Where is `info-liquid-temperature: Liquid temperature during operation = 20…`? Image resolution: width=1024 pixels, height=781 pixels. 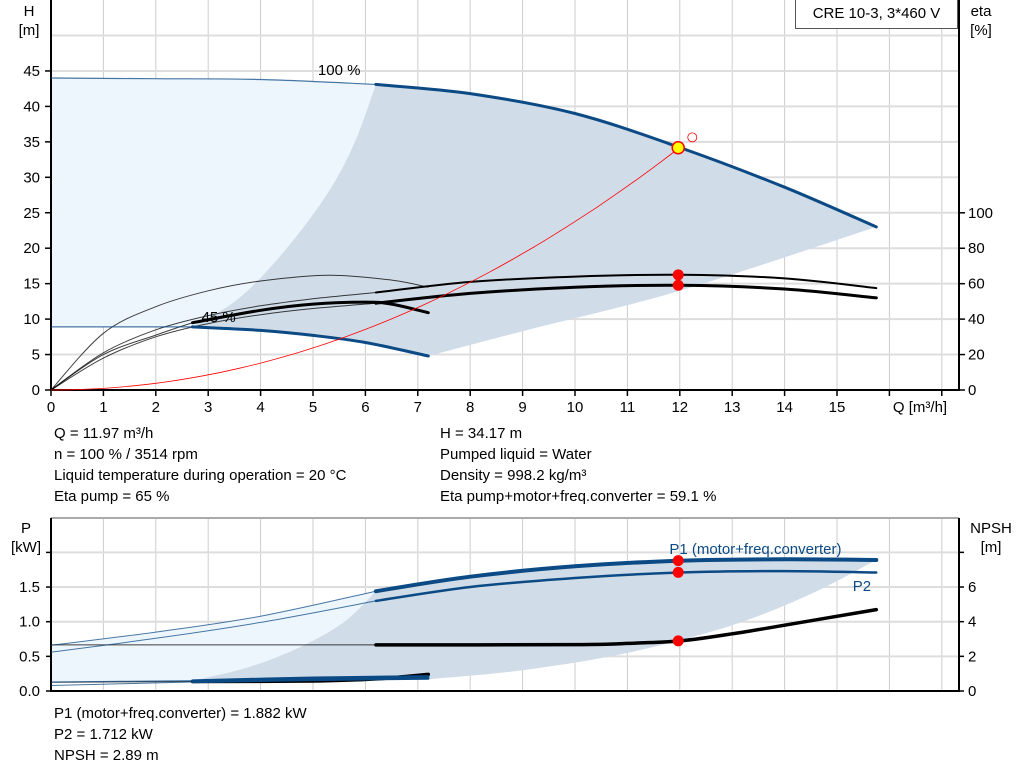
info-liquid-temperature: Liquid temperature during operation = 20… is located at coordinates (200, 475).